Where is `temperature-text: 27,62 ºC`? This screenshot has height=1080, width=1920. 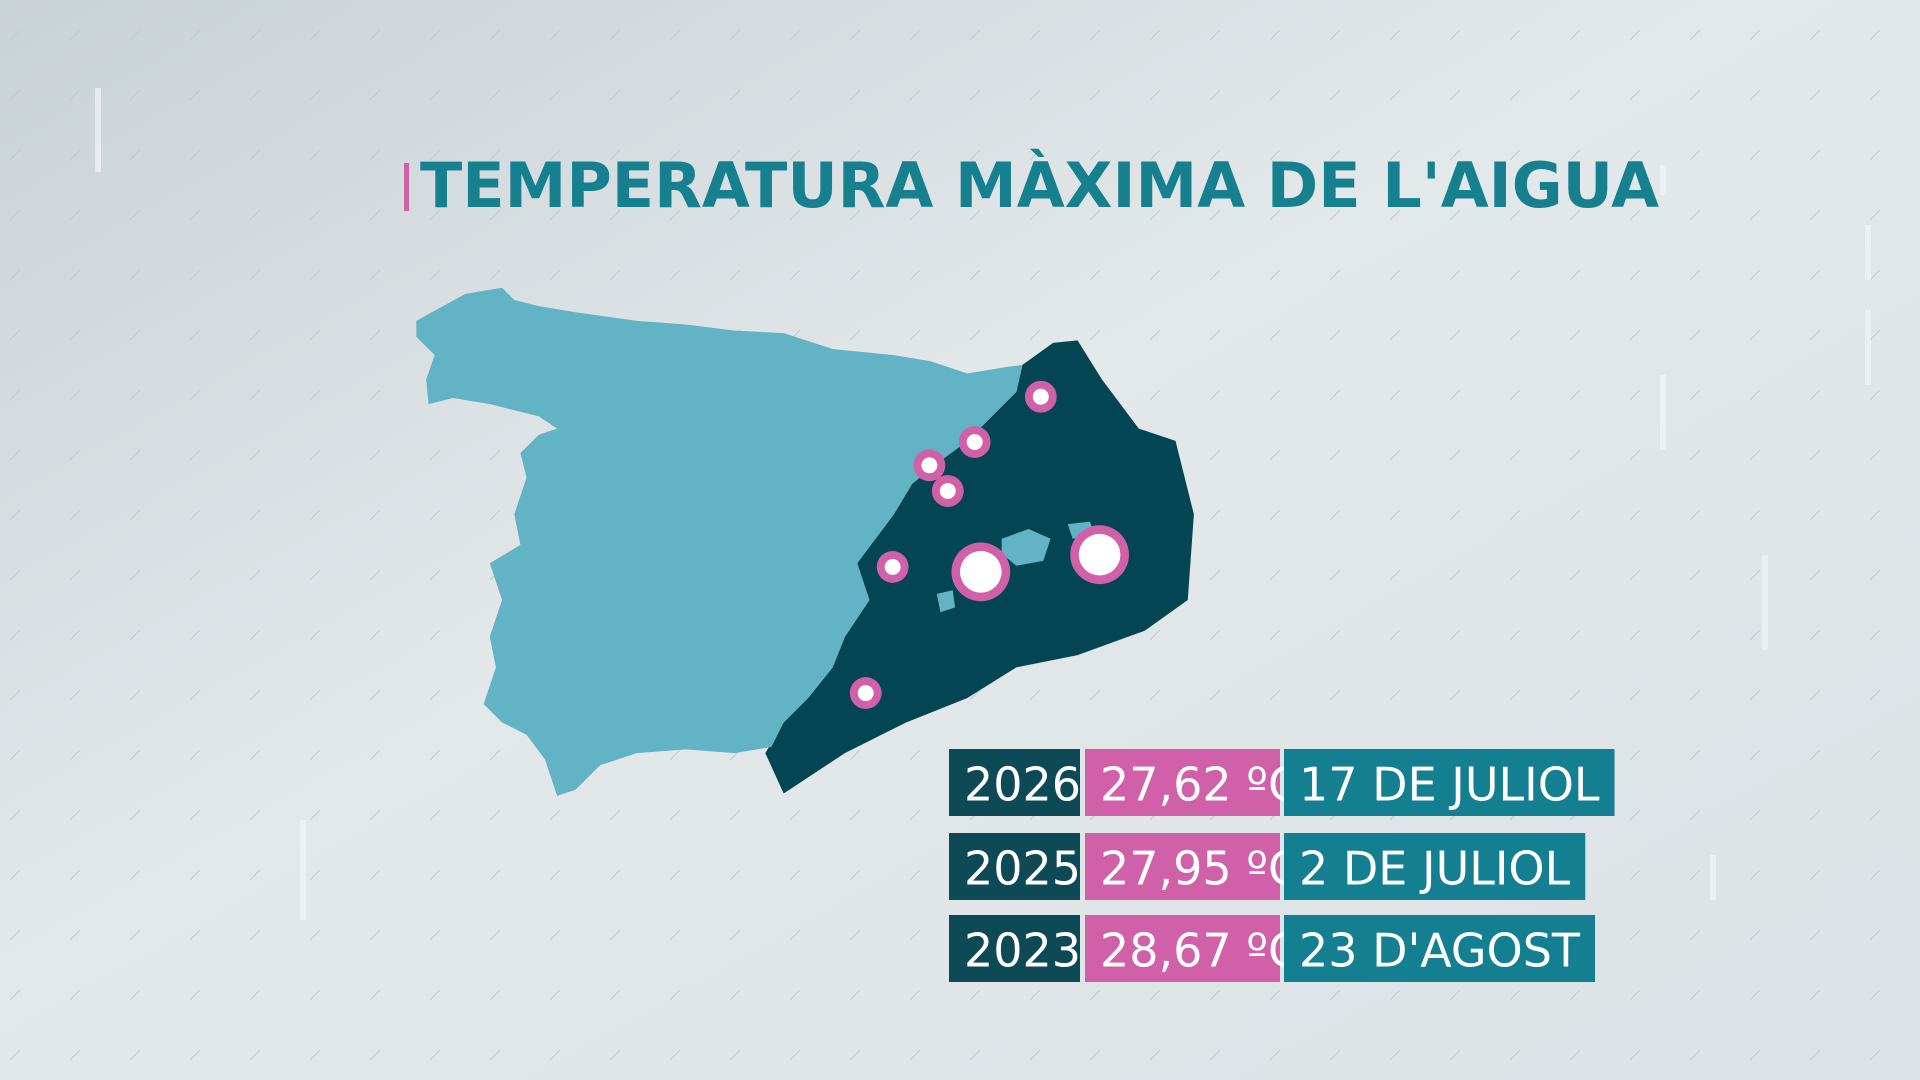
temperature-text: 27,62 ºC is located at coordinates (1200, 785).